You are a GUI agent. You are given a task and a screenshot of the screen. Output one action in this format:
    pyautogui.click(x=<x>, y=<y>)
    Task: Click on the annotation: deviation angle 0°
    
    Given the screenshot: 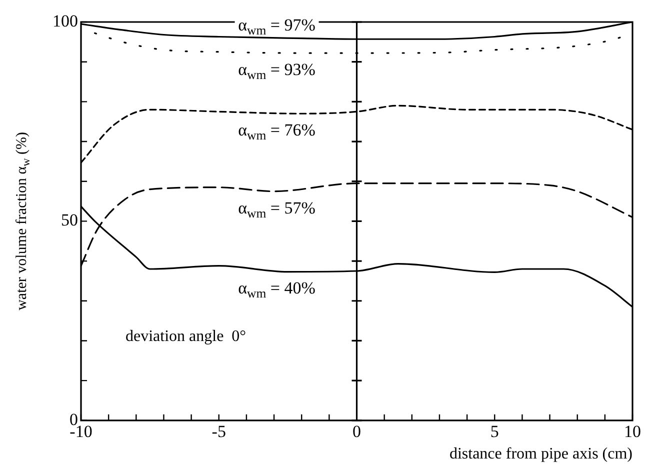 What is the action you would take?
    pyautogui.click(x=185, y=336)
    